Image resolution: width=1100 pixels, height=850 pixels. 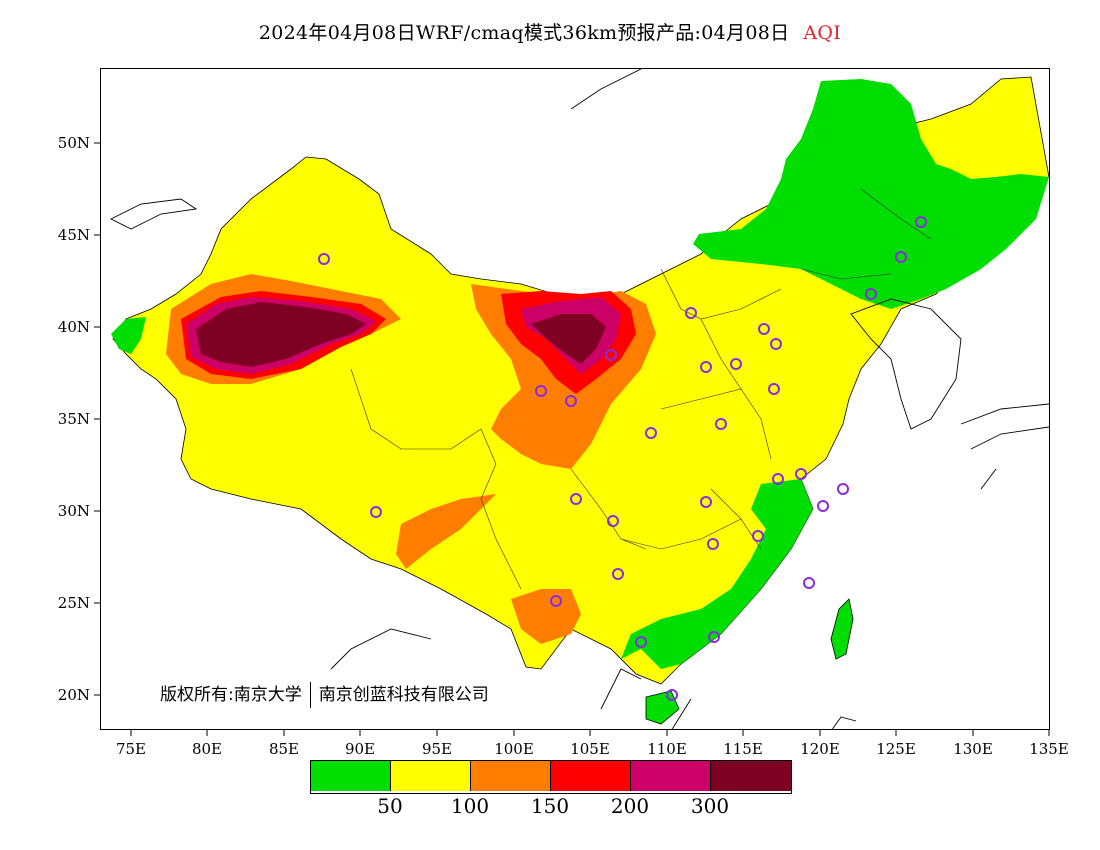 What do you see at coordinates (74, 419) in the screenshot?
I see `lat-label: 35N` at bounding box center [74, 419].